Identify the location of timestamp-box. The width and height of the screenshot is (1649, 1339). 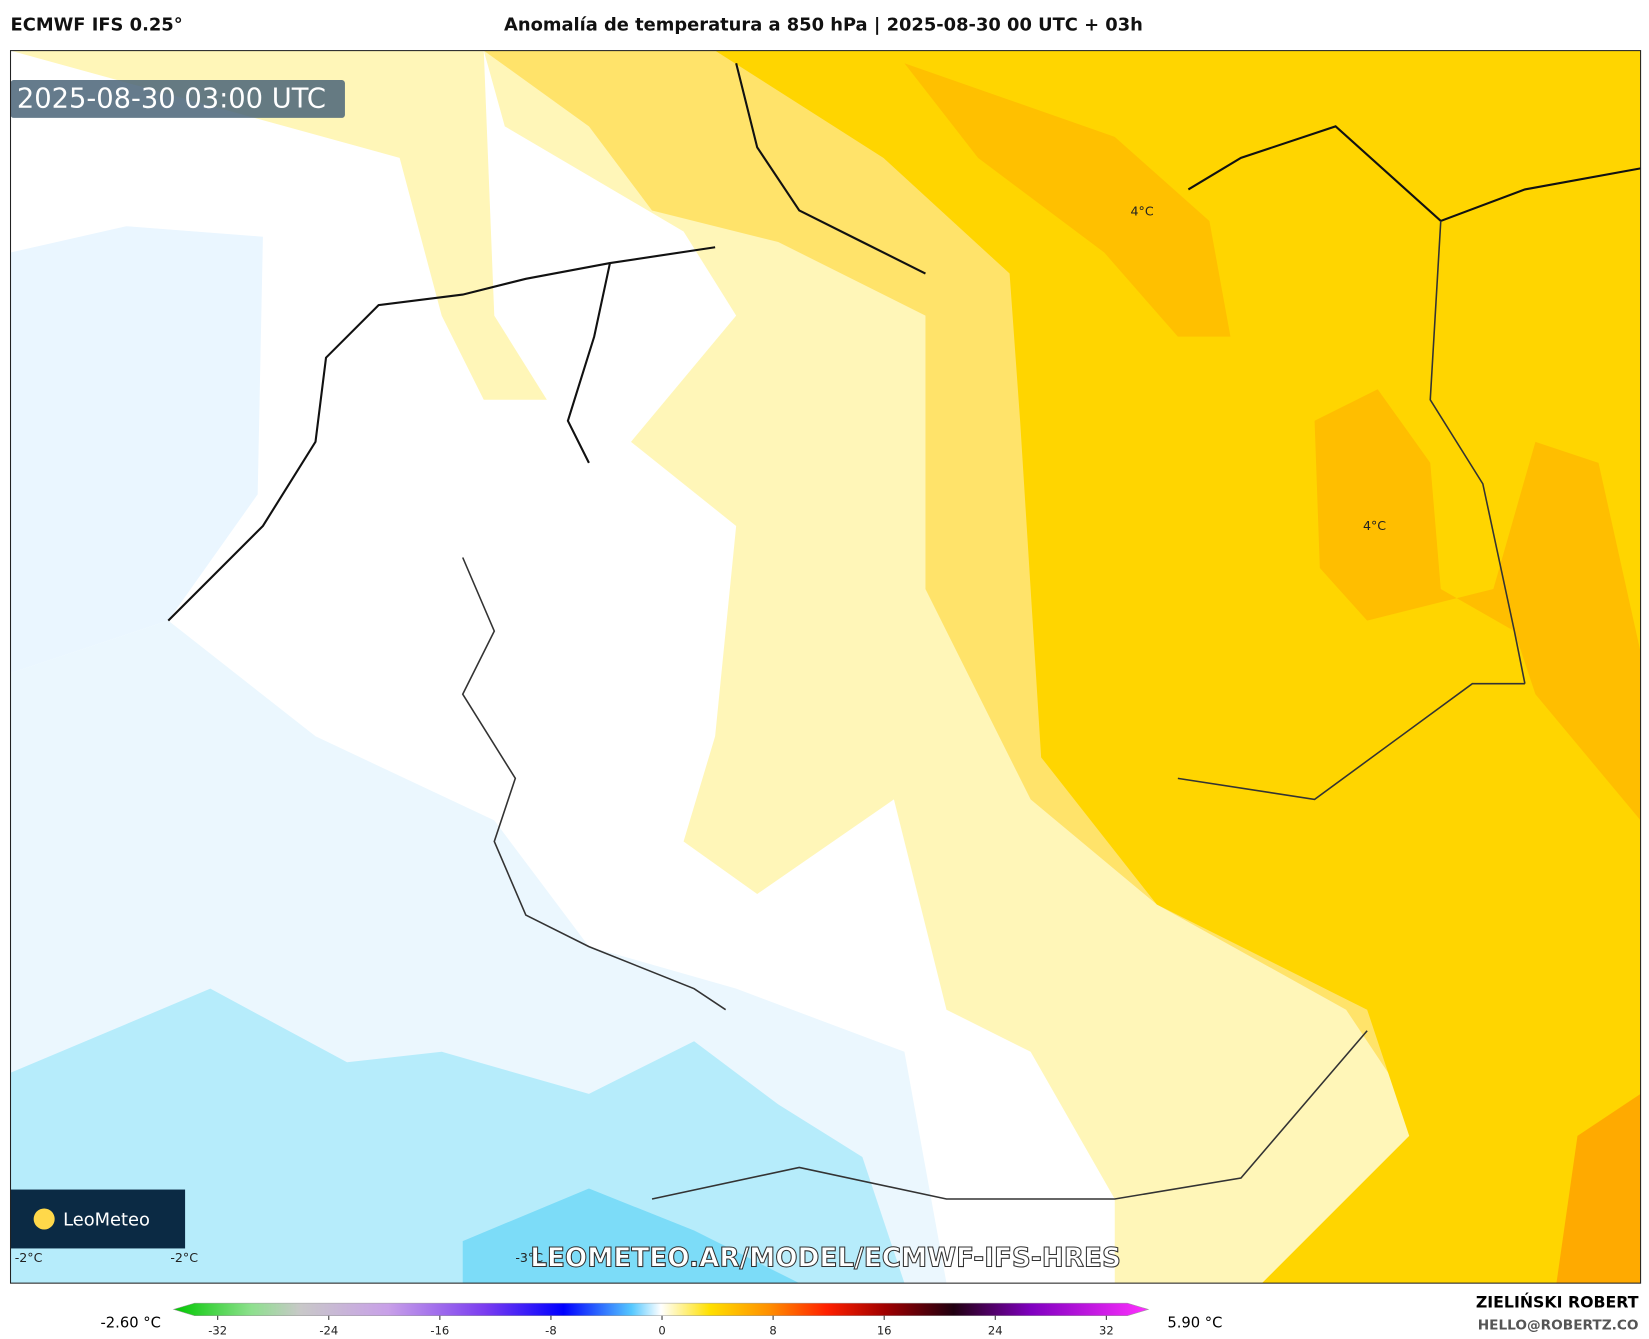
(177, 99).